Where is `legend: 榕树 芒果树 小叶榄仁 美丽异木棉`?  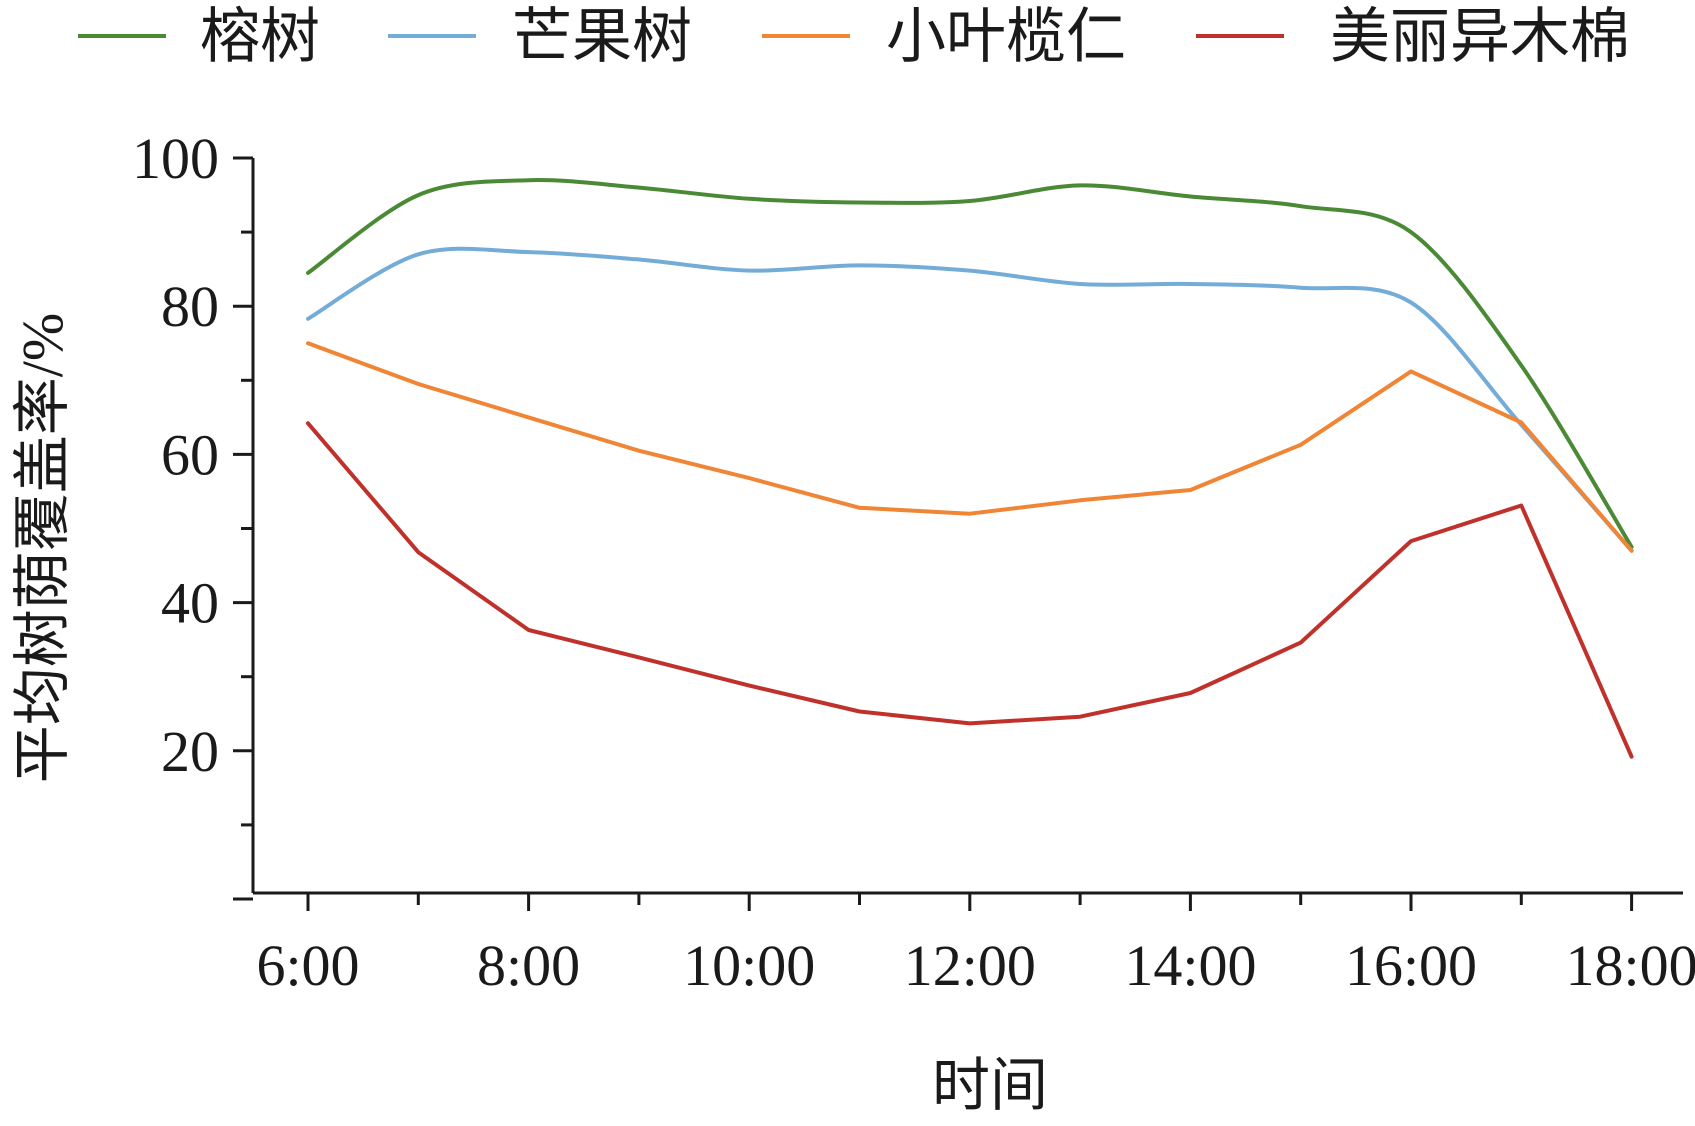 legend: 榕树 芒果树 小叶榄仁 美丽异木棉 is located at coordinates (854, 37).